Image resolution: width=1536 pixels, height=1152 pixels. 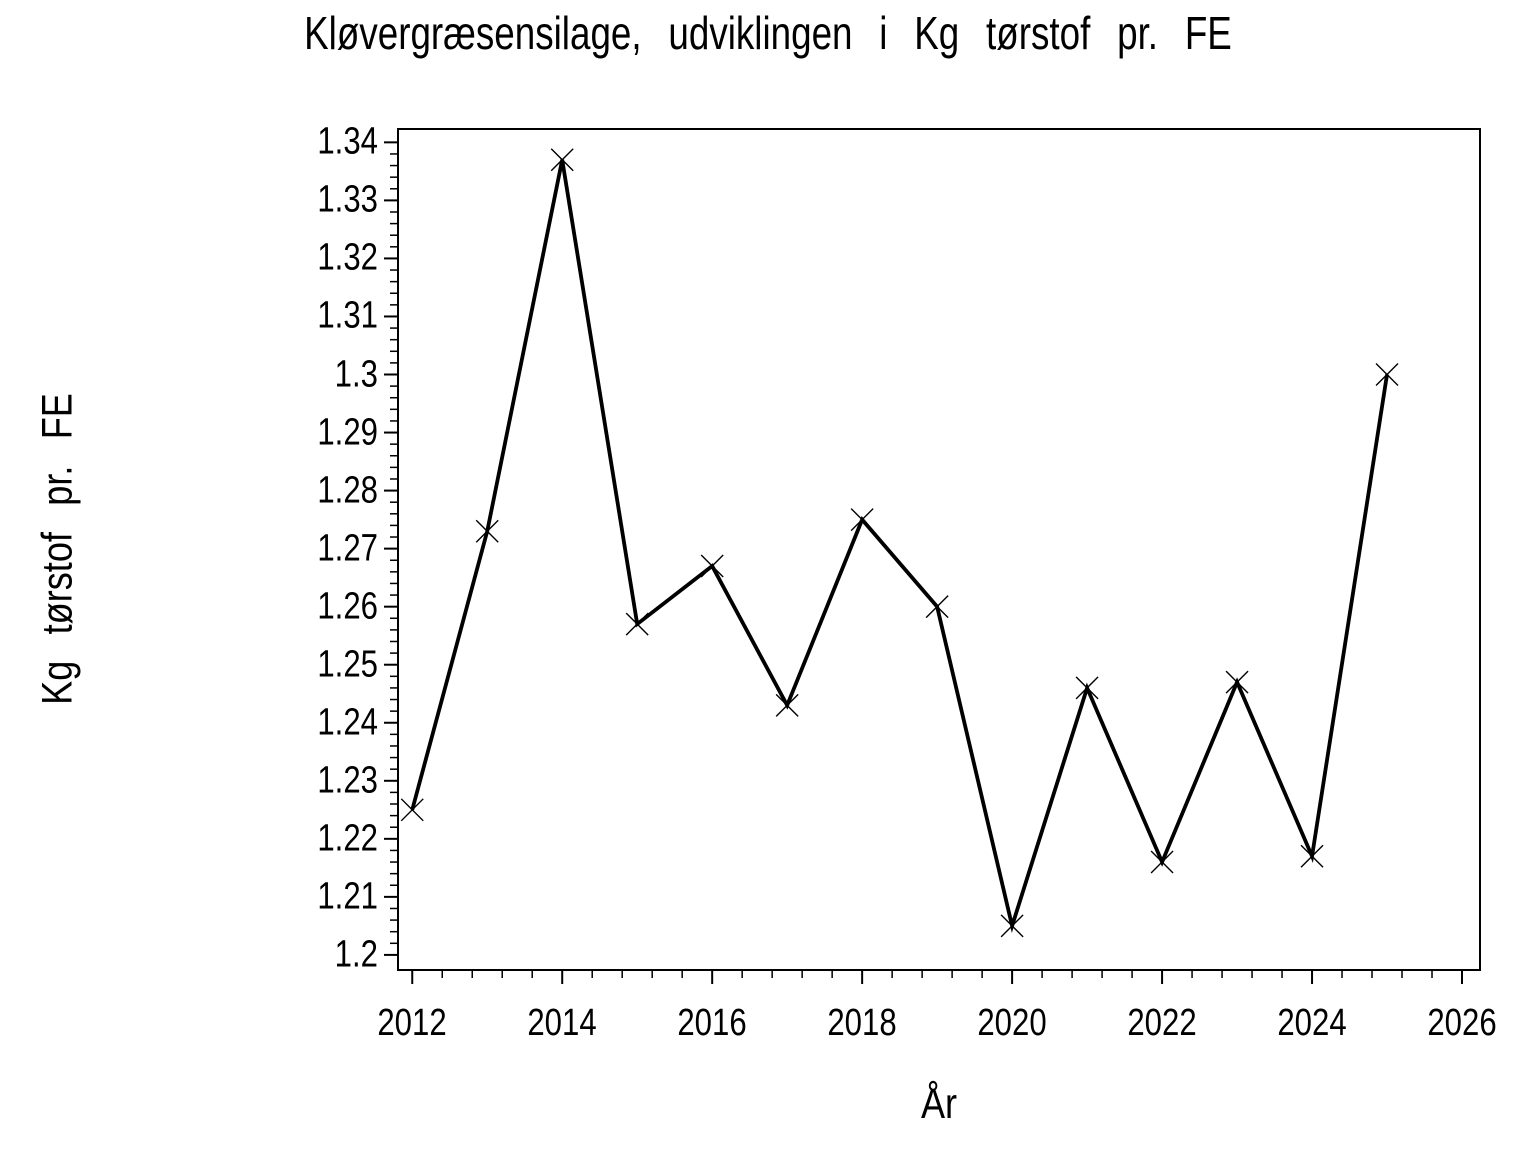 I want to click on y-tick-label: 1.27, so click(x=347, y=548).